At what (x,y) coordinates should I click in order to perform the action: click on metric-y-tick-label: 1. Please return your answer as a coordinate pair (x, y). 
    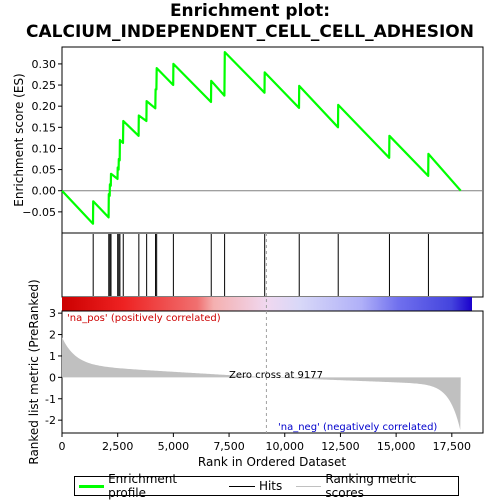
    Looking at the image, I should click on (52, 356).